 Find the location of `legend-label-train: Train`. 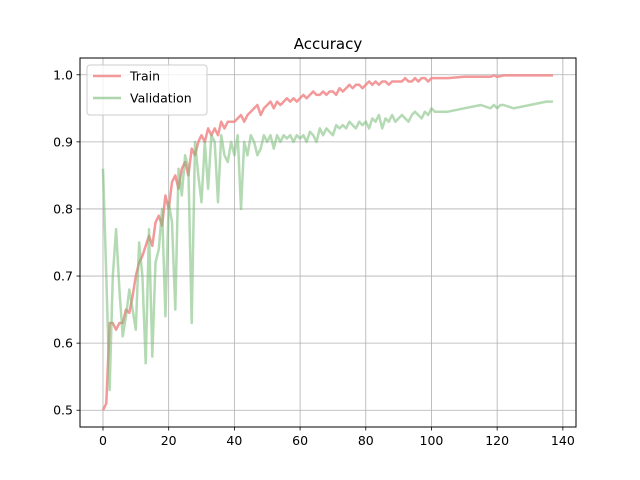

legend-label-train: Train is located at coordinates (144, 76).